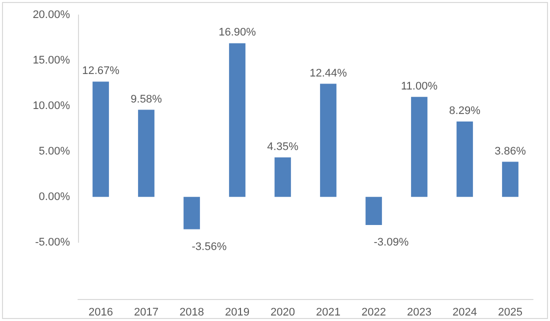 This screenshot has width=550, height=321. I want to click on y-tick-label: 15.00%, so click(51, 60).